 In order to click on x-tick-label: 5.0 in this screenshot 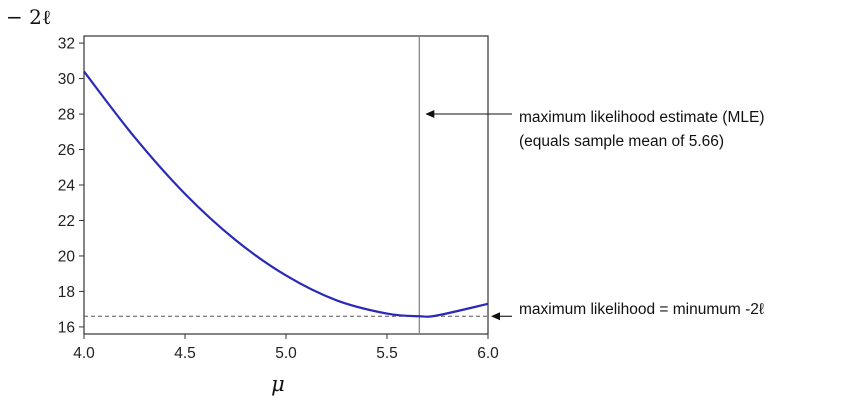, I will do `click(286, 353)`.